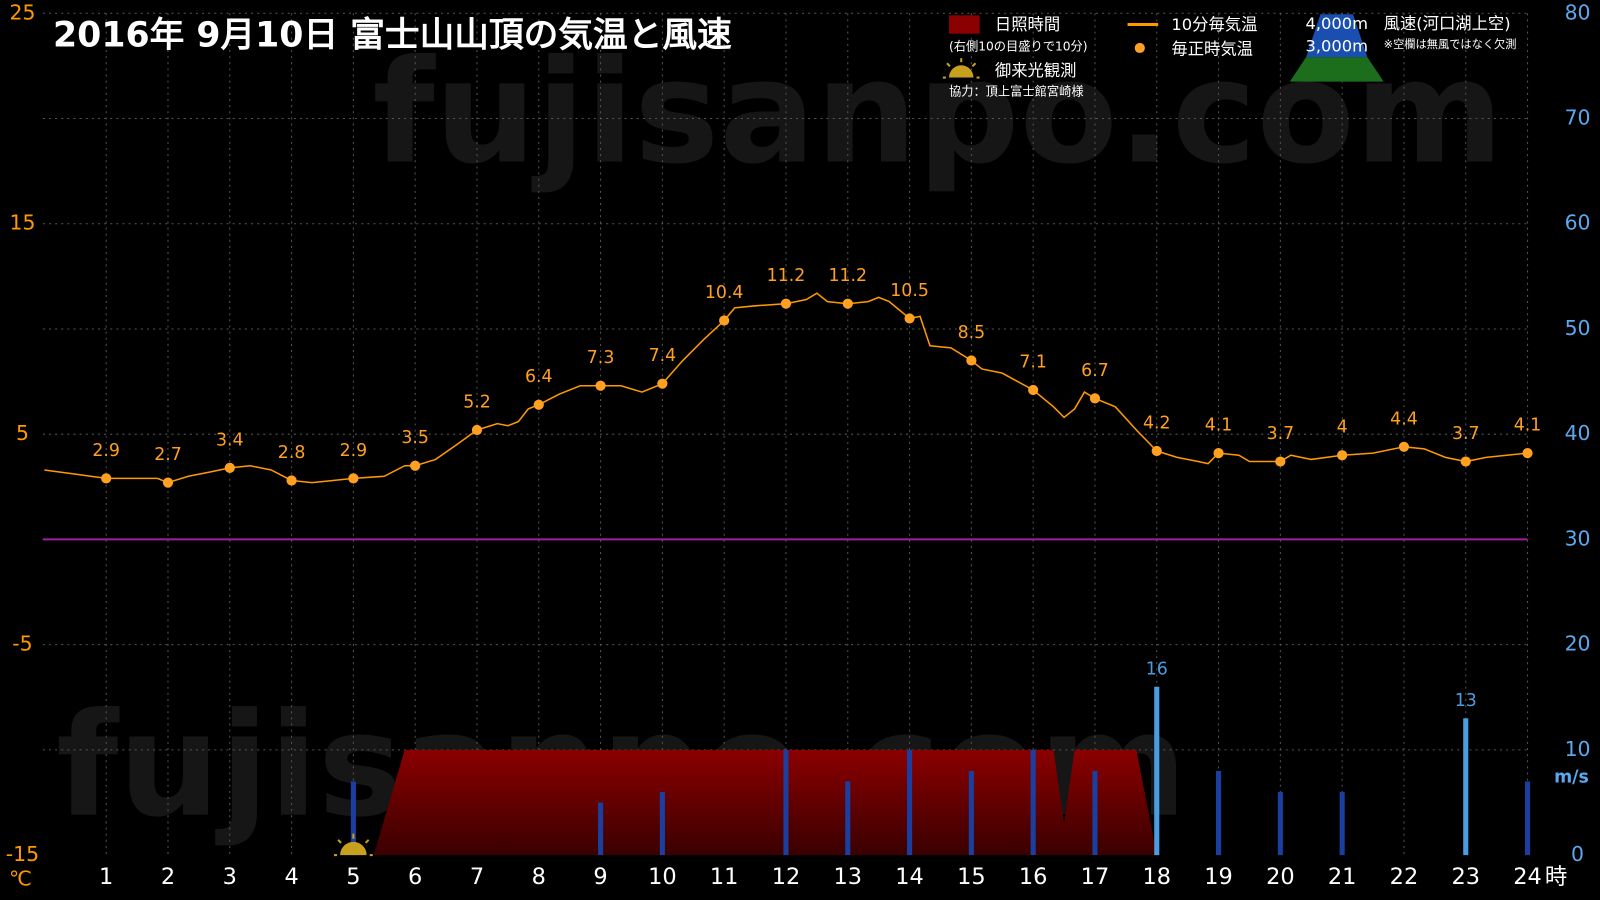 The image size is (1600, 900). Describe the element at coordinates (1404, 877) in the screenshot. I see `x-tick-label: 22` at that location.